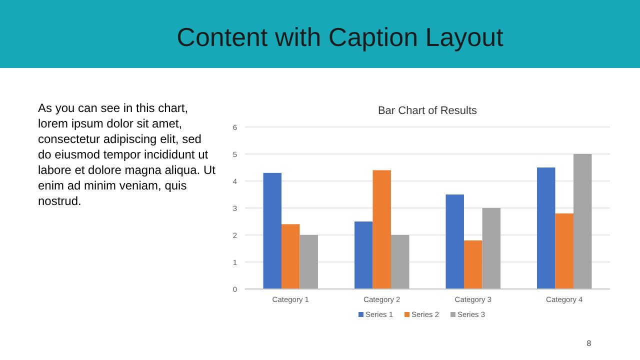  I want to click on chart-title: Bar Chart of Results, so click(428, 111).